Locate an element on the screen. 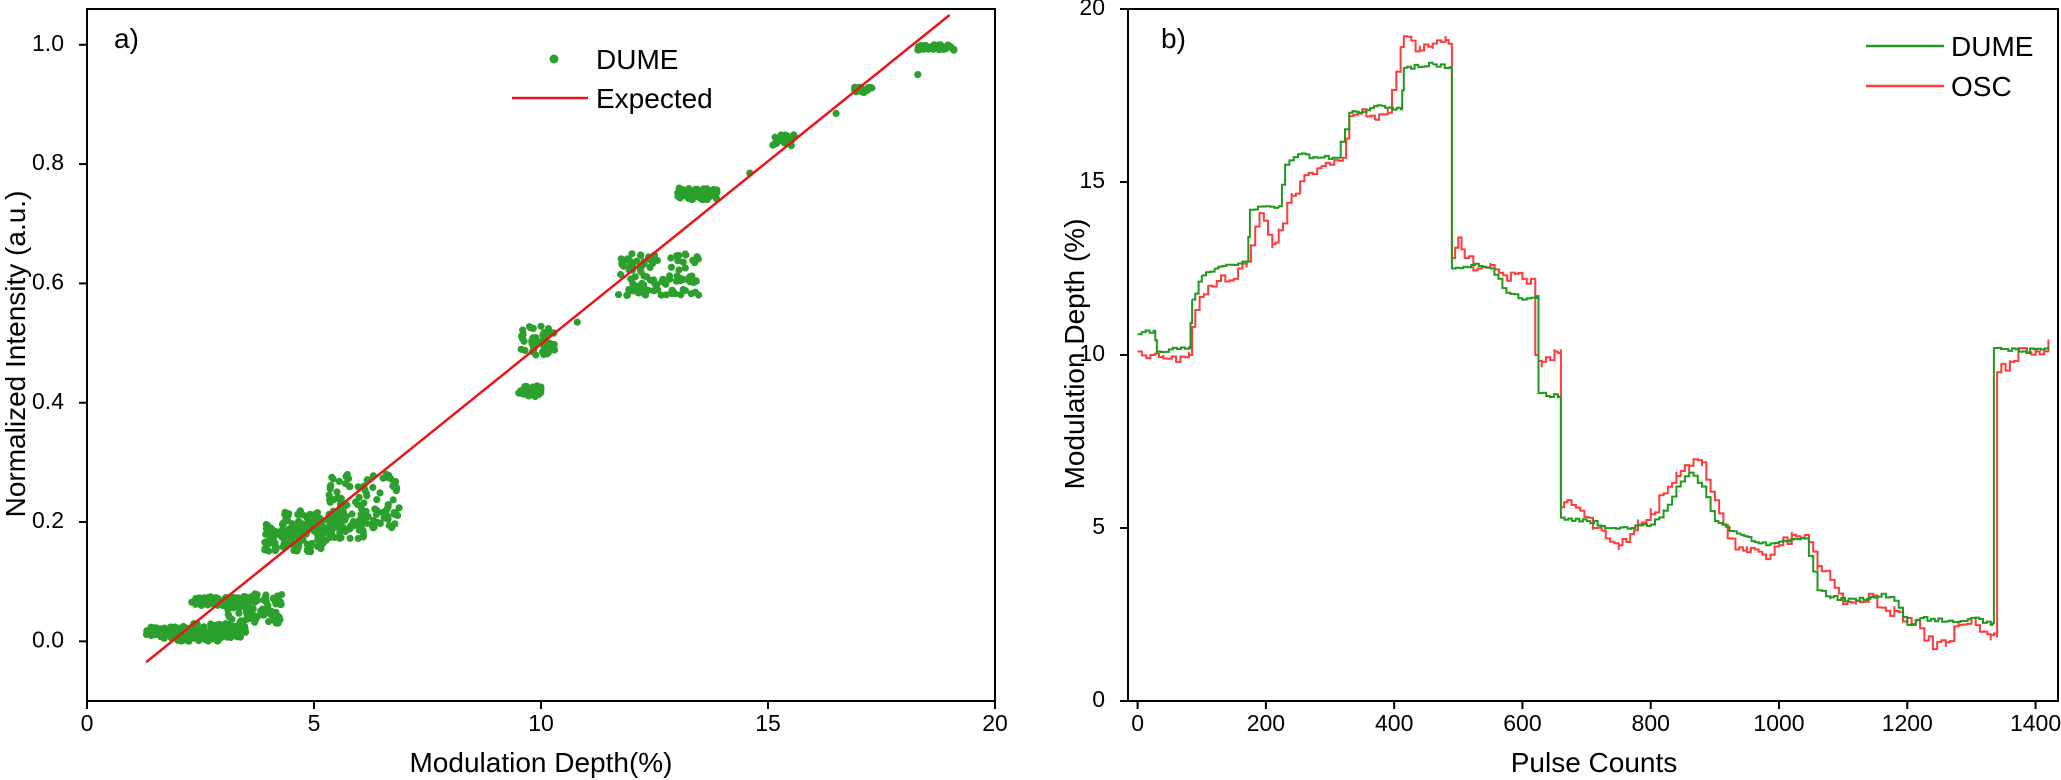 The height and width of the screenshot is (780, 2061). panel-b-y-tick-label: 15 is located at coordinates (1092, 180).